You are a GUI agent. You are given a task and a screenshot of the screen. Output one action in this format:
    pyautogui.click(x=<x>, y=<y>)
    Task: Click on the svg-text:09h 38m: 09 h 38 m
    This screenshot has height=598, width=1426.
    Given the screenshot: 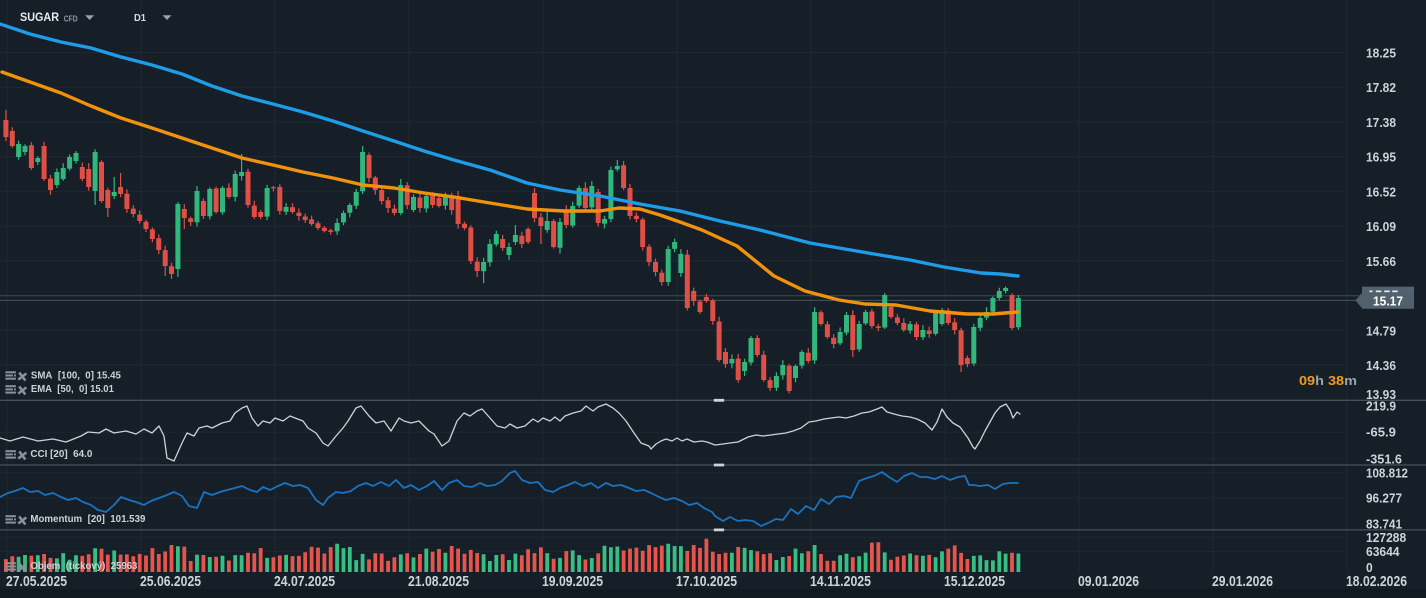 What is the action you would take?
    pyautogui.click(x=1328, y=380)
    